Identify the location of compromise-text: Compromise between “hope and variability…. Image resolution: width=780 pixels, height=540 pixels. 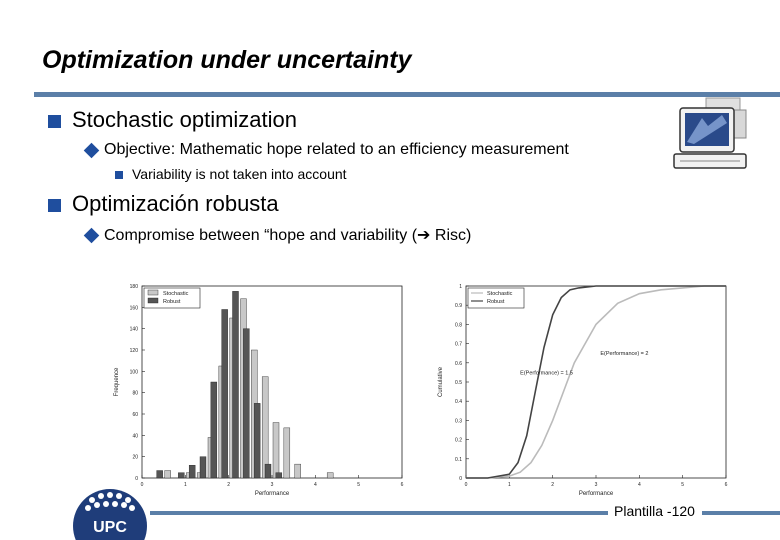
(261, 235).